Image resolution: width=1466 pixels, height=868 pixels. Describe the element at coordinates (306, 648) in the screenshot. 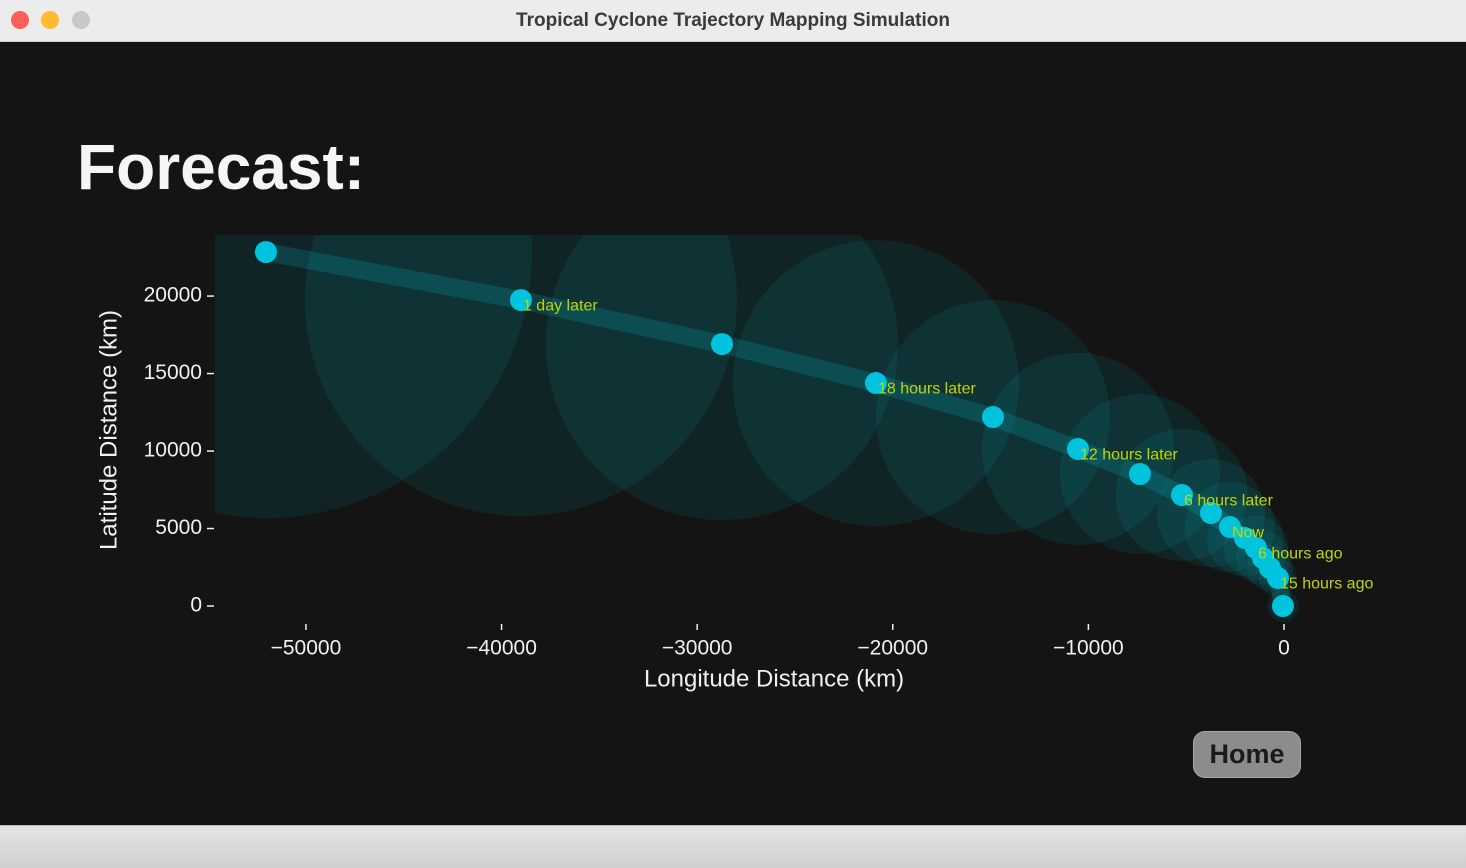

I see `x-tick-label: −50000` at that location.